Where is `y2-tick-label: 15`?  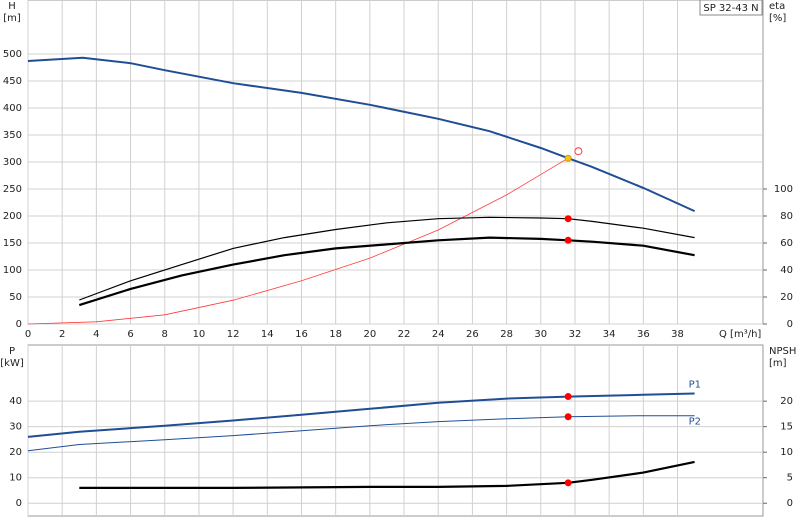 y2-tick-label: 15 is located at coordinates (786, 427).